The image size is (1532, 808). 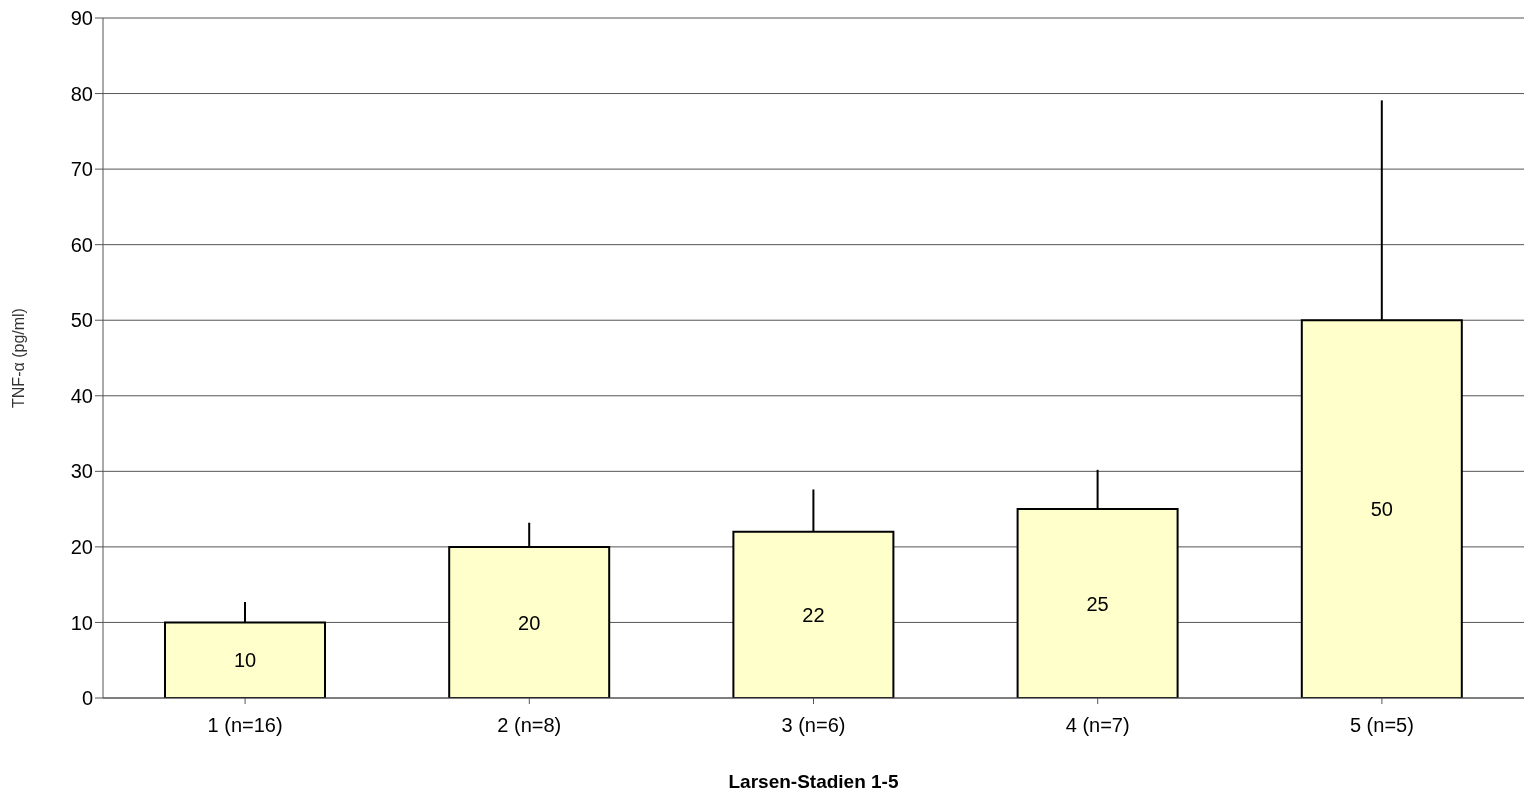 What do you see at coordinates (81, 395) in the screenshot?
I see `y-tick-label: 40` at bounding box center [81, 395].